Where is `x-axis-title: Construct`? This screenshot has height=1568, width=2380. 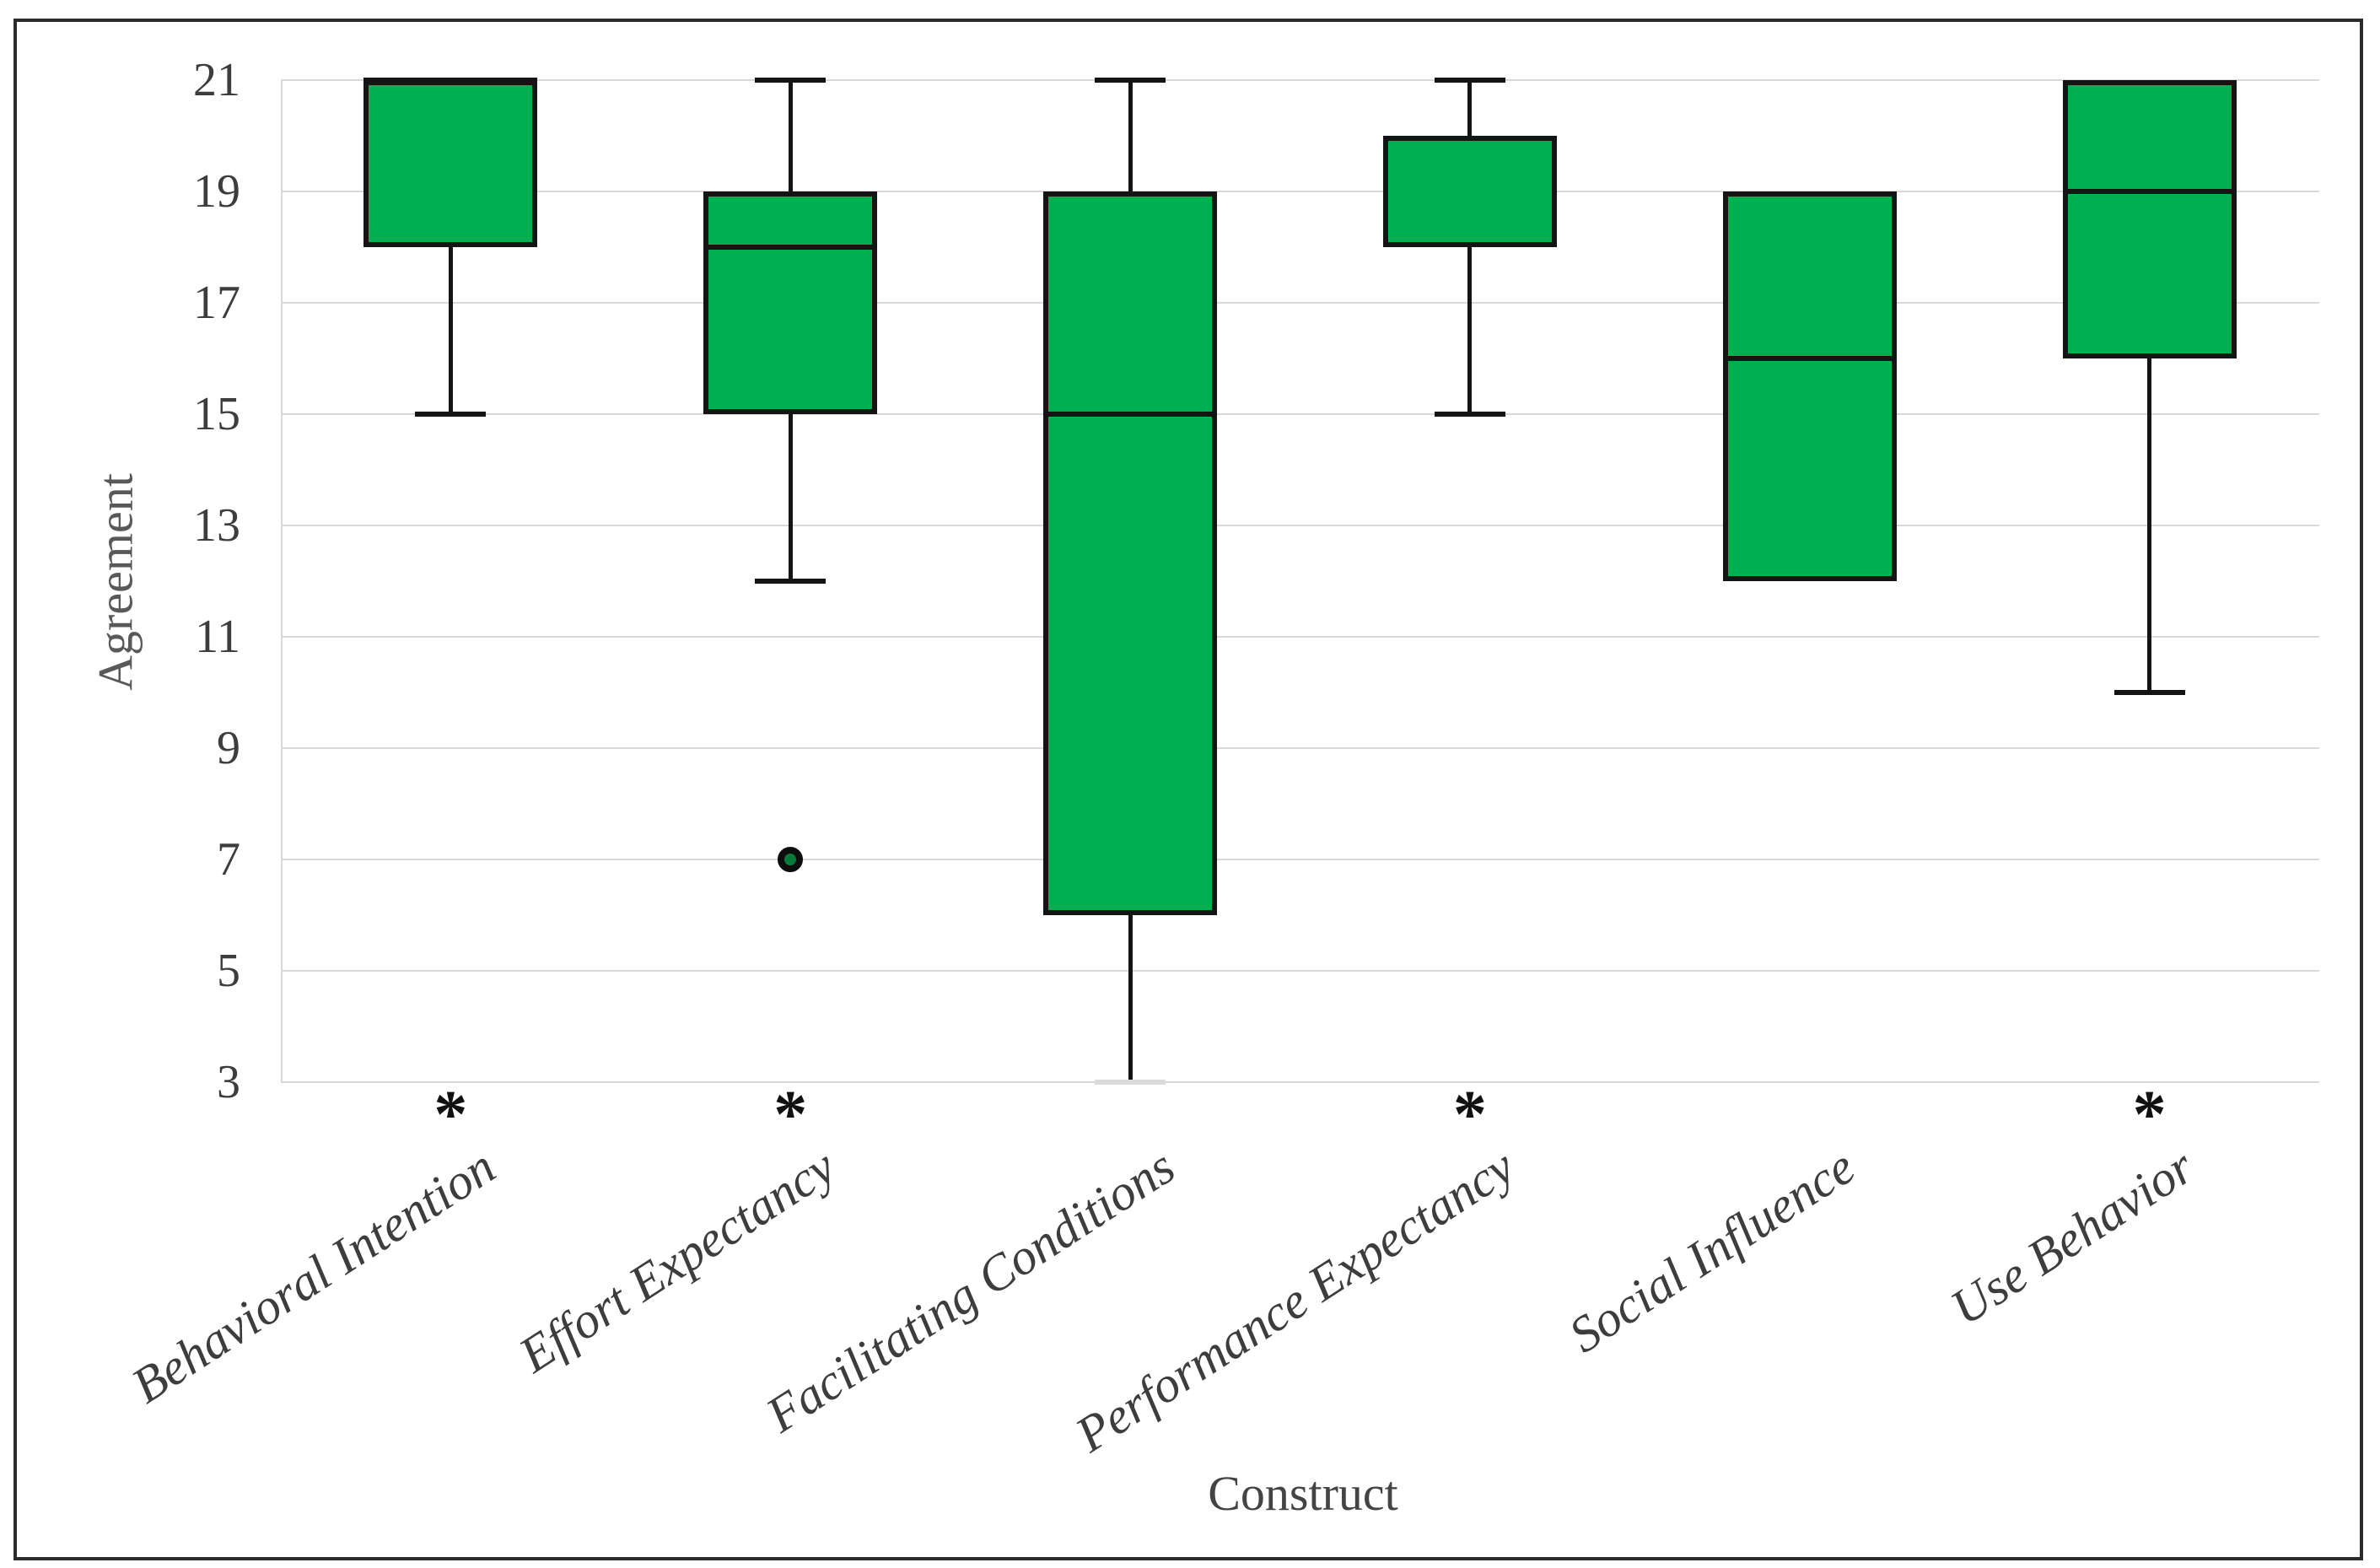
x-axis-title: Construct is located at coordinates (1303, 1493).